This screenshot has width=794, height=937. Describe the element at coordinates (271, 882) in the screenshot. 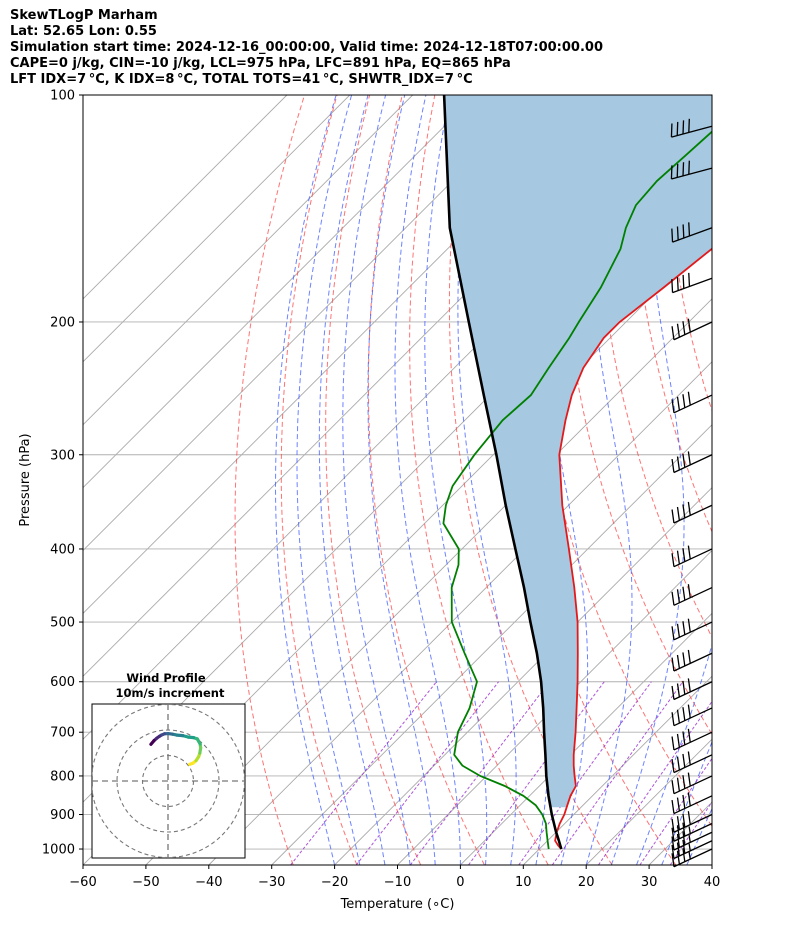

I see `x-tick-label: −30` at that location.